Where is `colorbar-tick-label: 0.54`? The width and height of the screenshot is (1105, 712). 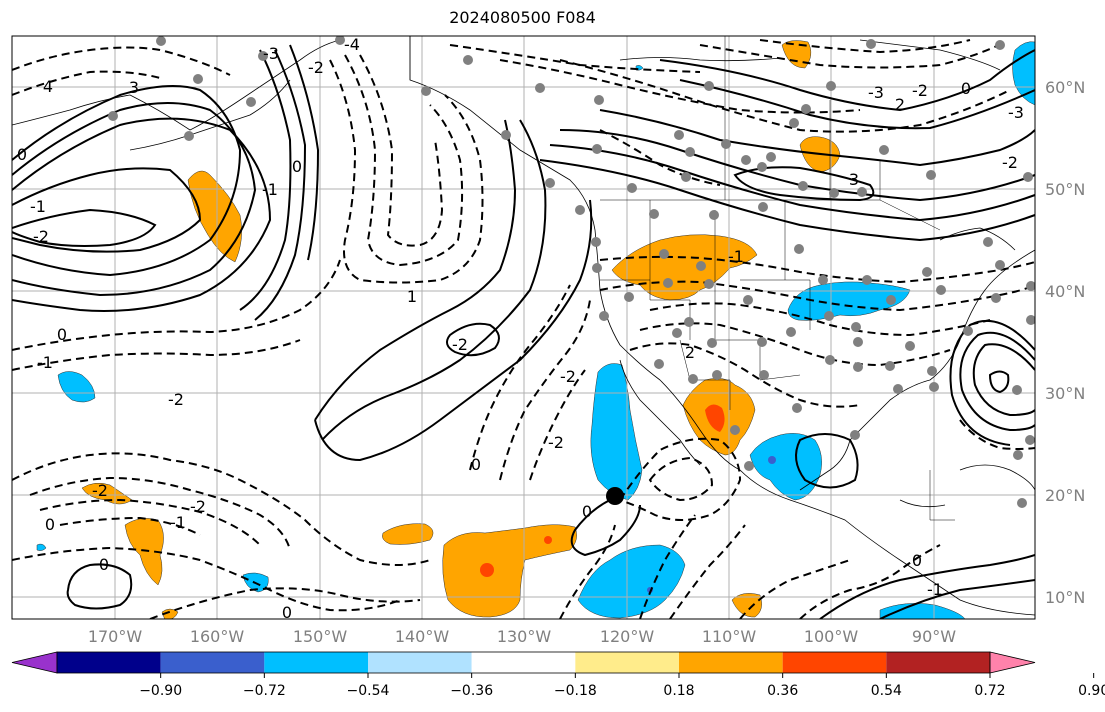 colorbar-tick-label: 0.54 is located at coordinates (886, 691).